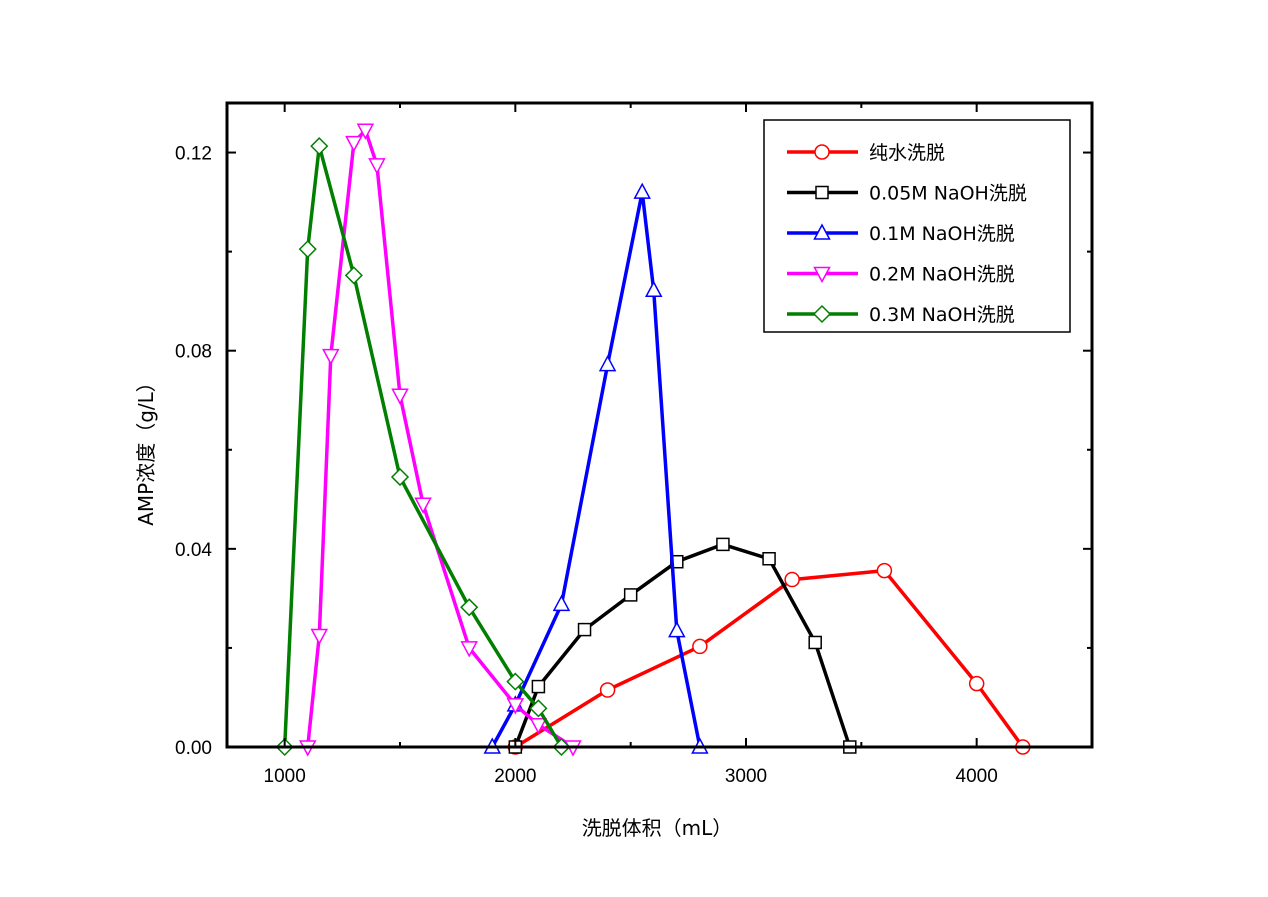 The height and width of the screenshot is (897, 1268). What do you see at coordinates (866, 153) in the screenshot?
I see `legend-item: 纯水洗脱` at bounding box center [866, 153].